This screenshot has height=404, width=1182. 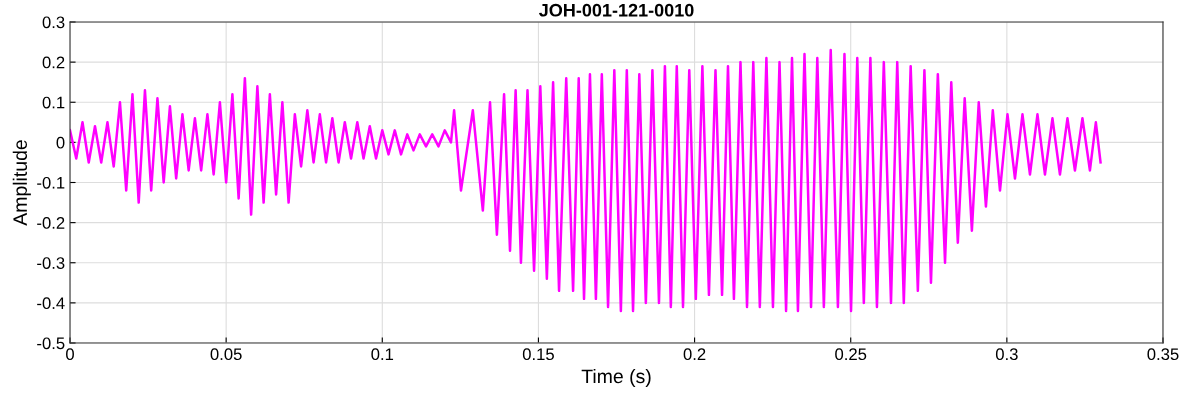 I want to click on y-tick-label: -0.3, so click(x=51, y=263).